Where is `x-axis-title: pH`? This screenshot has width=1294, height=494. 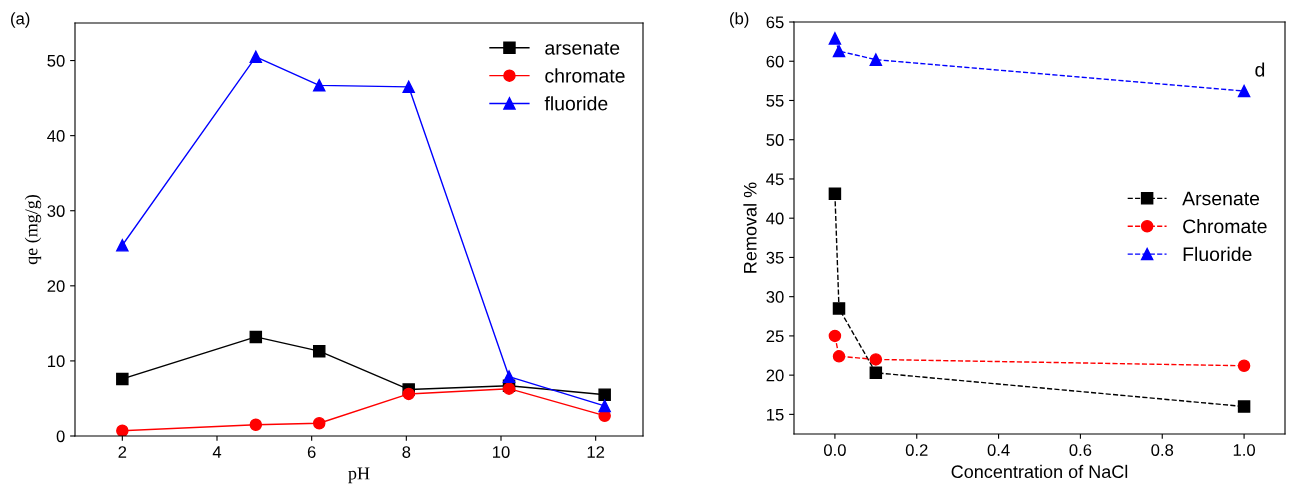
x-axis-title: pH is located at coordinates (359, 475).